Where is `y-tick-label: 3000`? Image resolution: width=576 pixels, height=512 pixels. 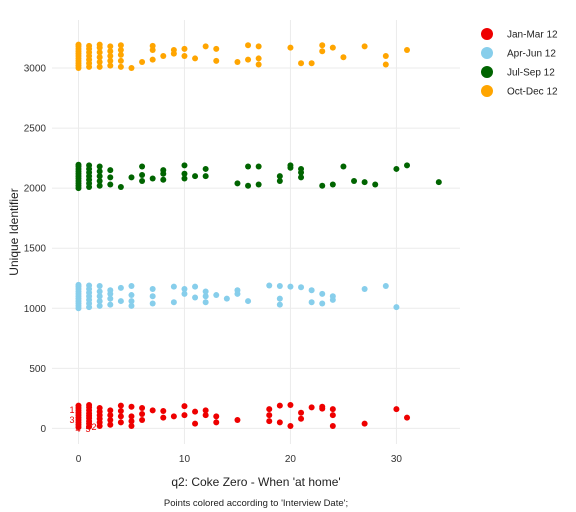 y-tick-label: 3000 is located at coordinates (35, 69).